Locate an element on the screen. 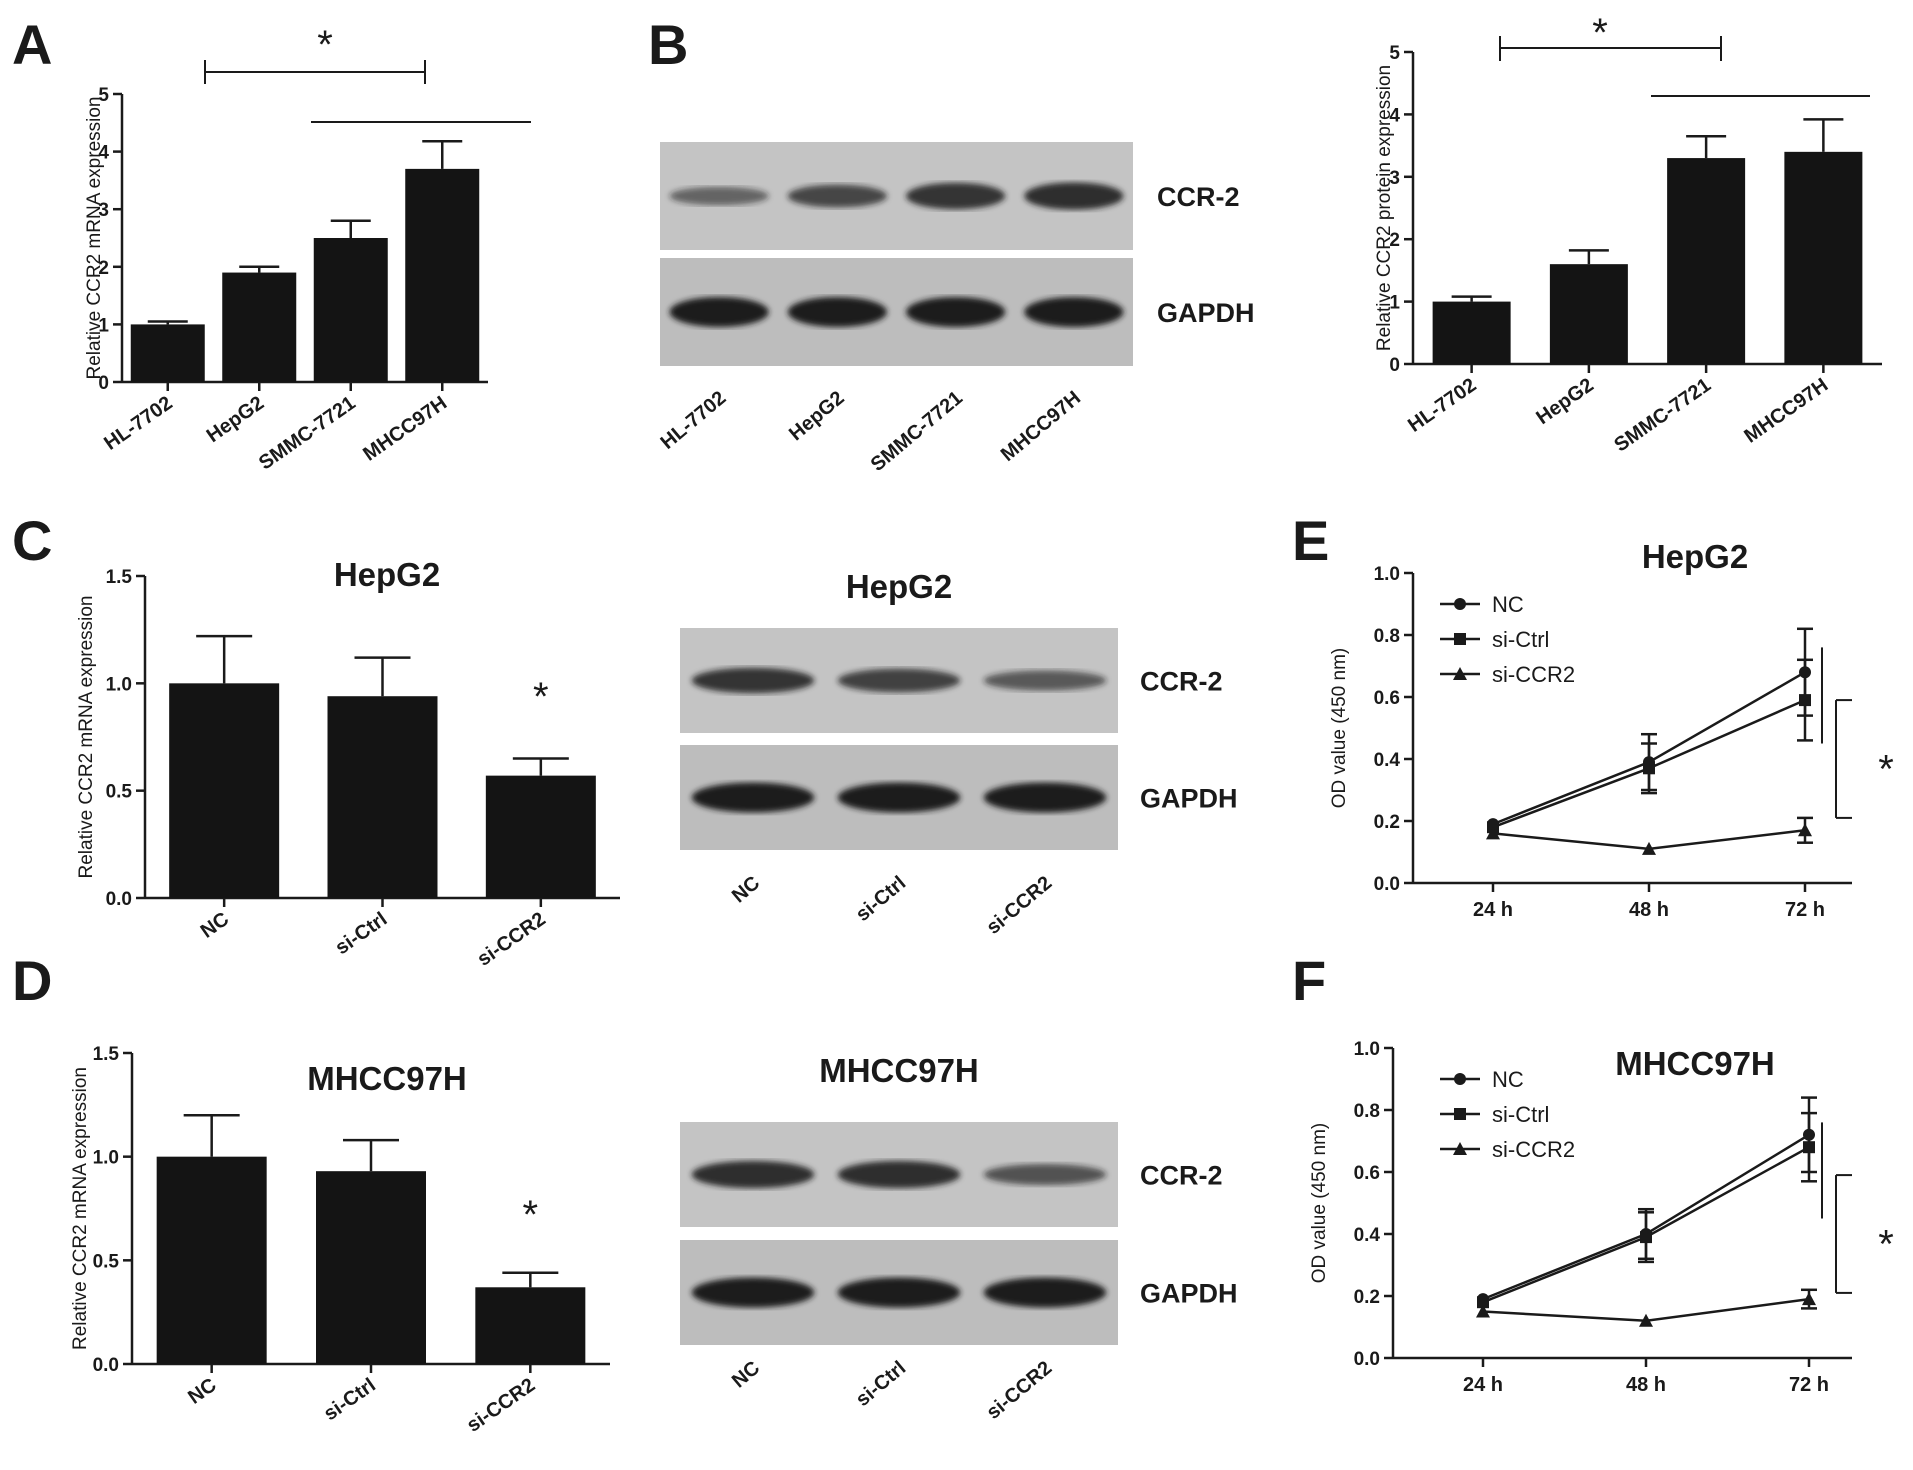  western-blot-d: CCR-2 GAPDH NC si-Ctrl si-CCR2 MHCC97H is located at coordinates (959, 1238).